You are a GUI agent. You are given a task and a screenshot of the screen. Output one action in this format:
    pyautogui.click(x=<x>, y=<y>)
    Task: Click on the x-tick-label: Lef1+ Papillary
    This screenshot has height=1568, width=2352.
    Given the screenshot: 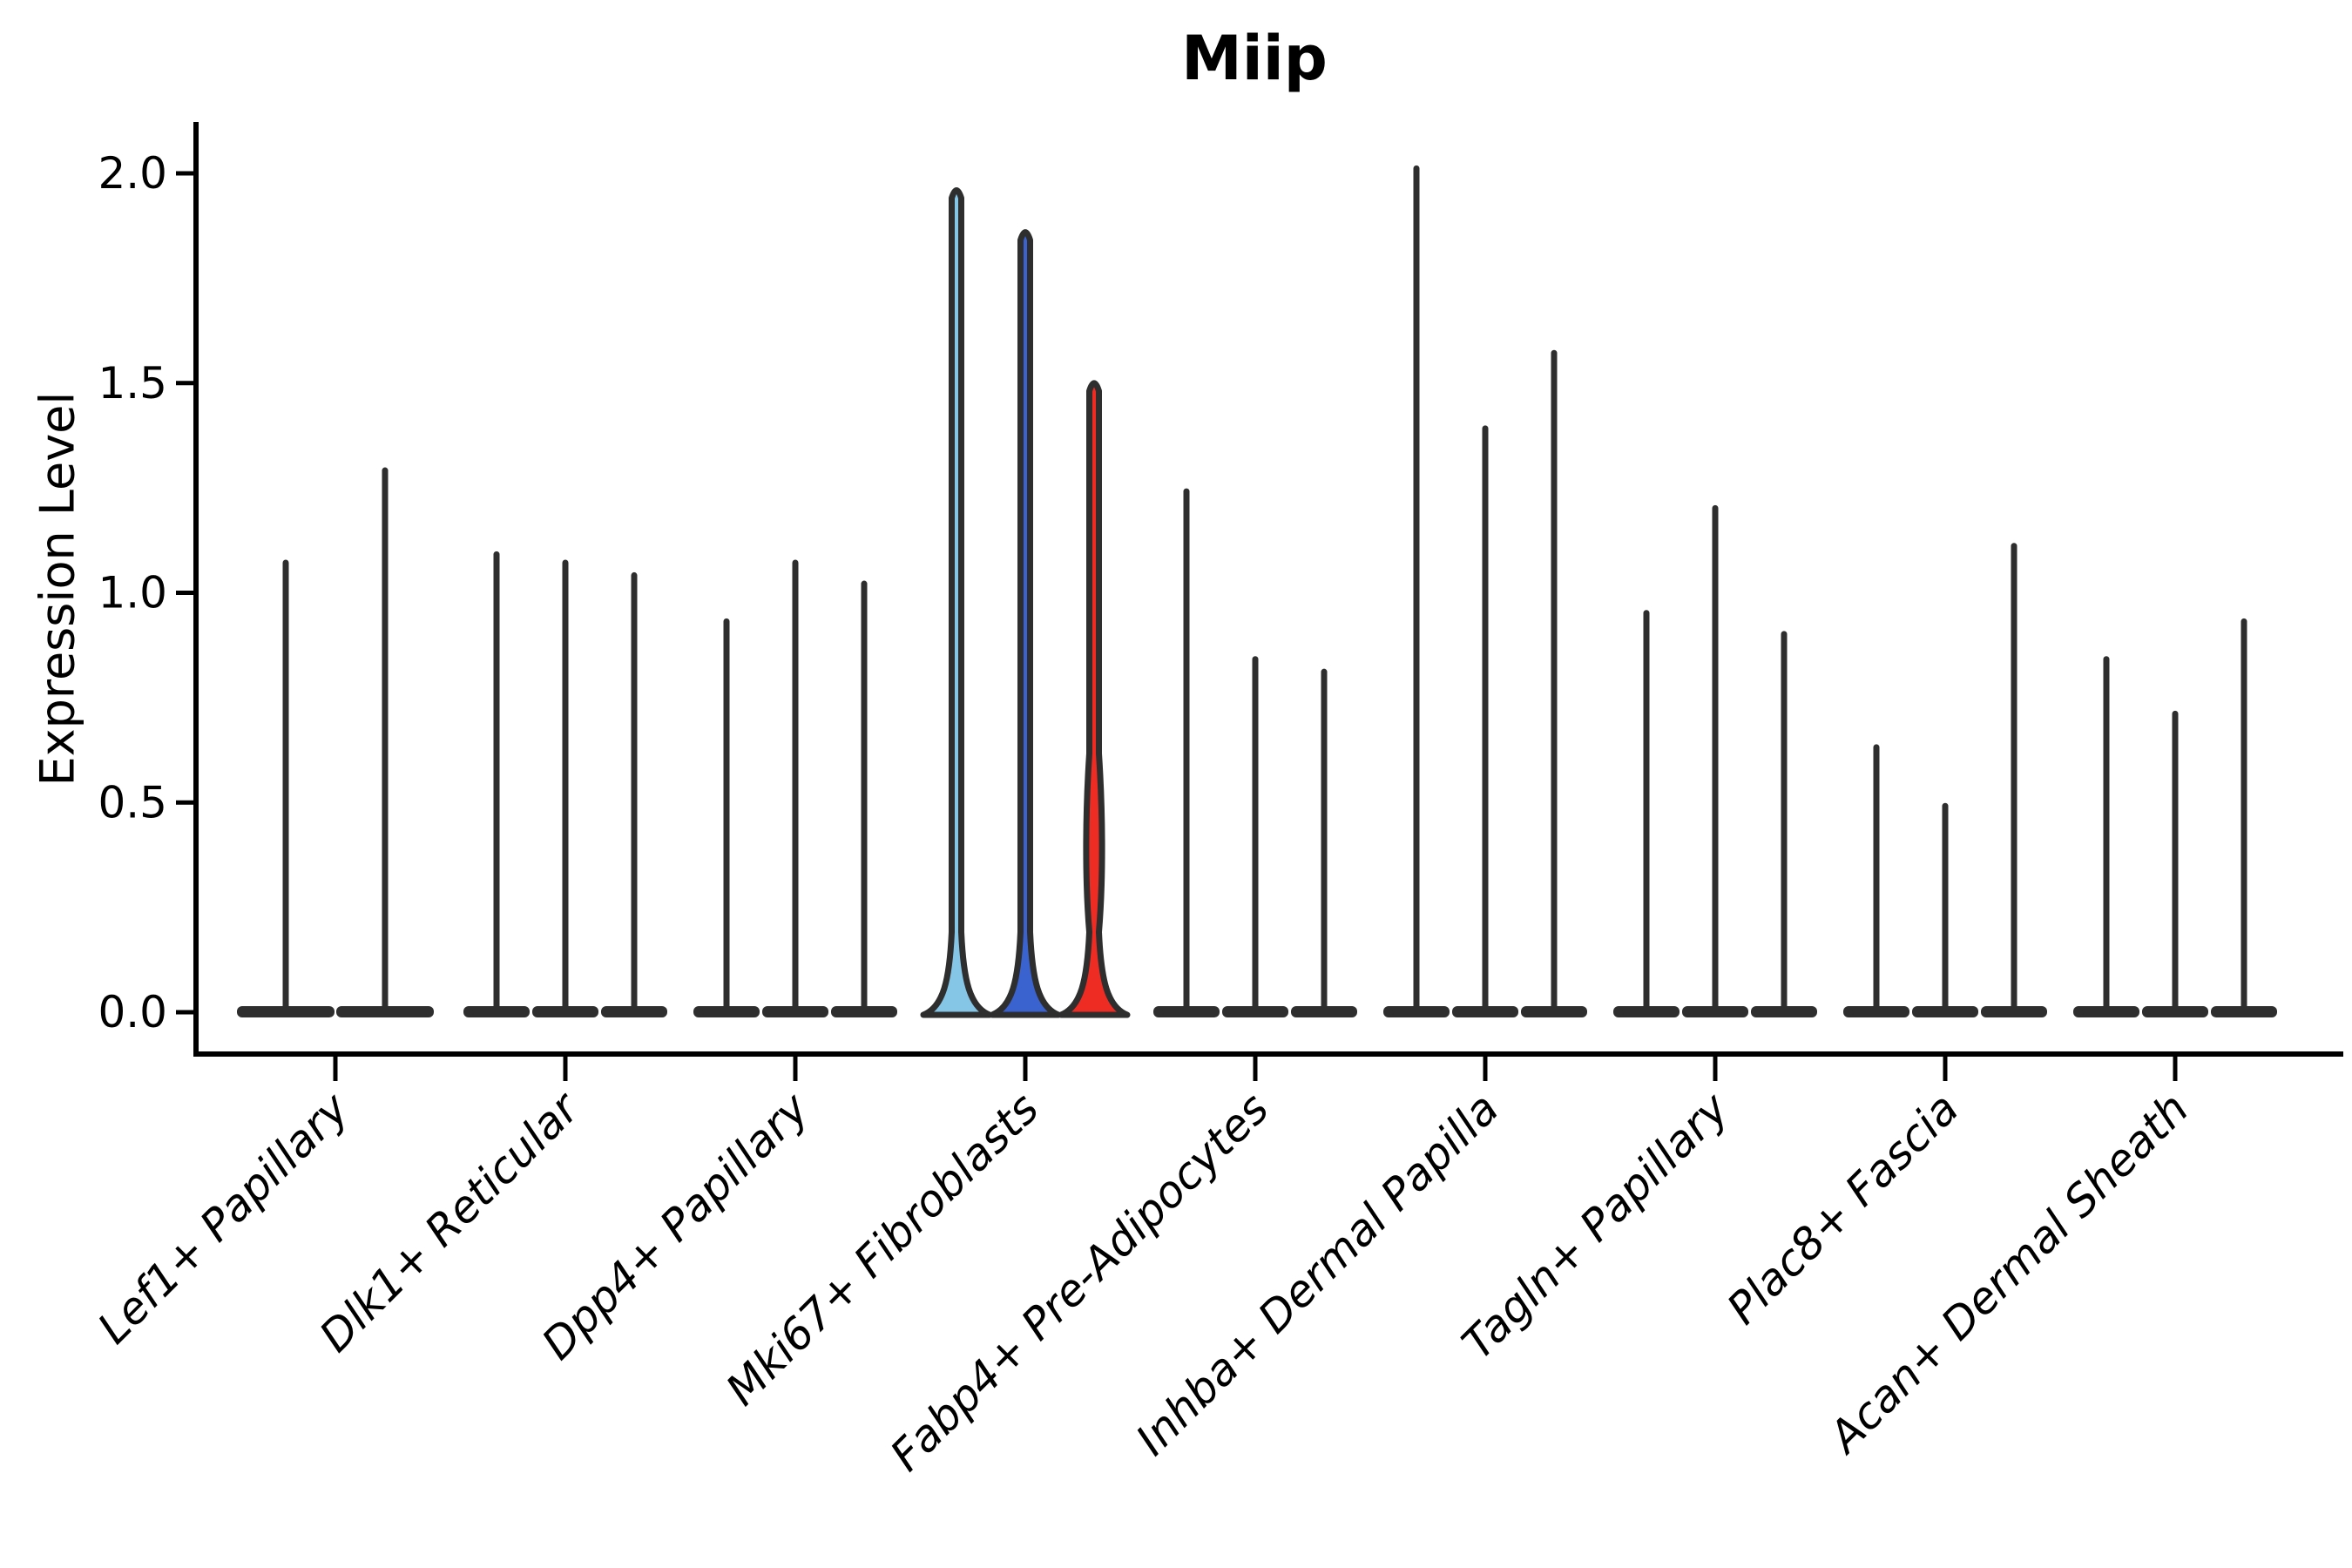 What is the action you would take?
    pyautogui.click(x=223, y=1217)
    